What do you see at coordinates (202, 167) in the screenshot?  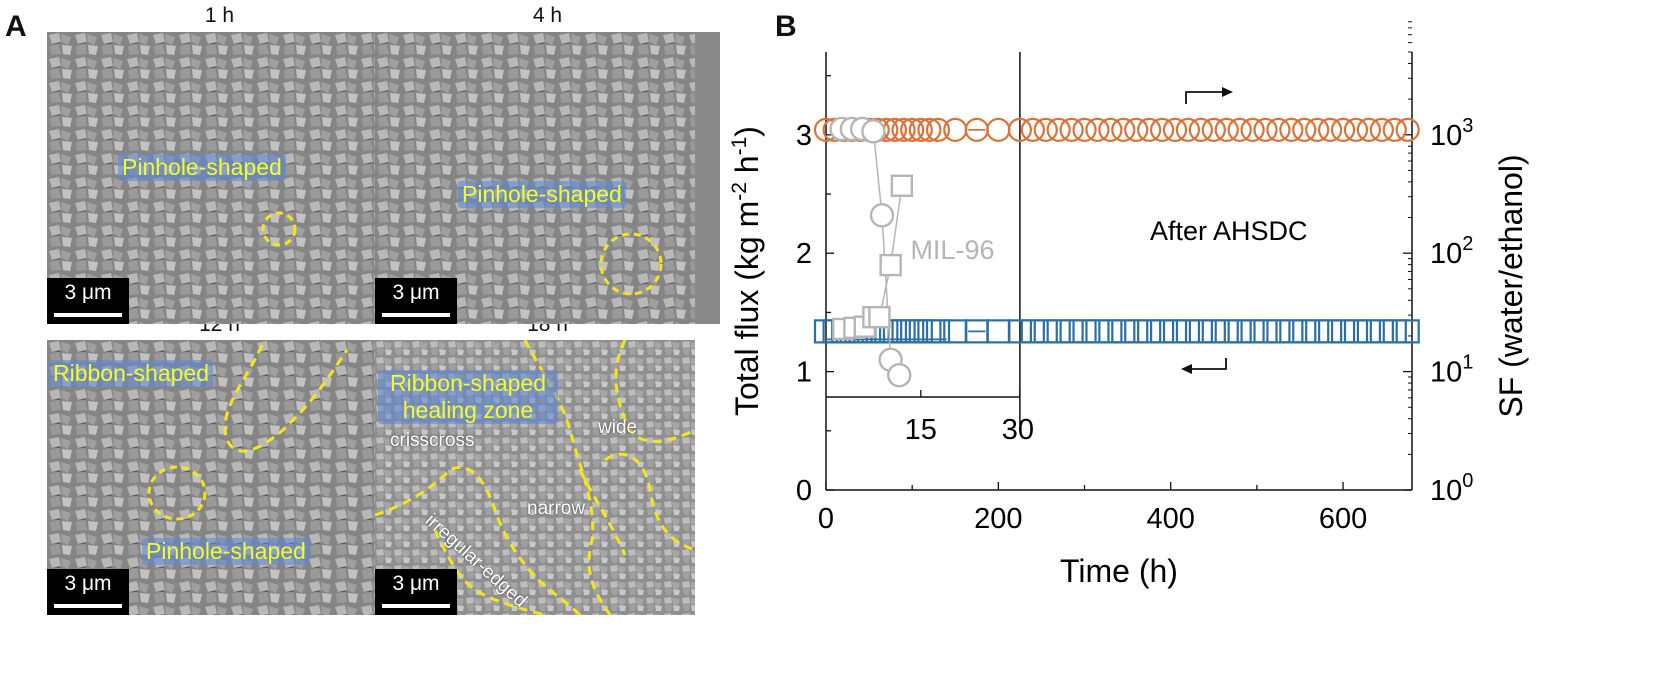 I see `tag-pinhole-1h: Pinhole-shaped` at bounding box center [202, 167].